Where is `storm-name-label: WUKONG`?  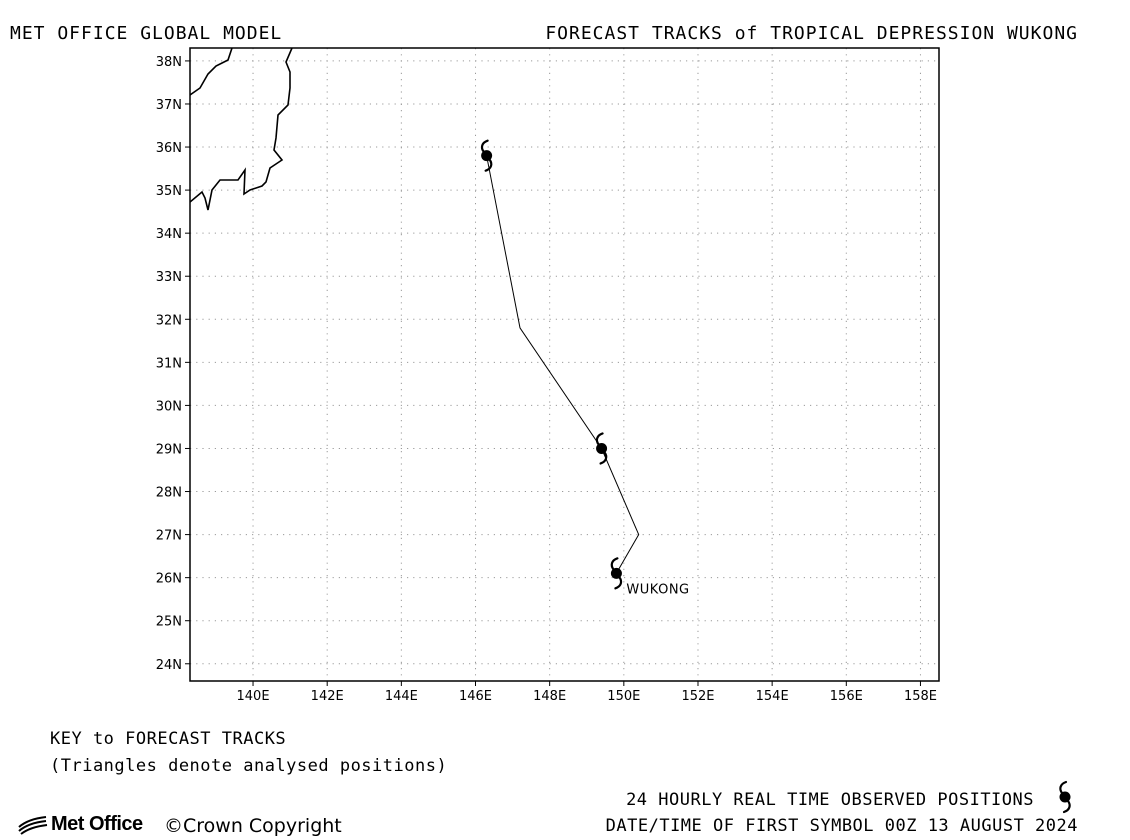 storm-name-label: WUKONG is located at coordinates (657, 589).